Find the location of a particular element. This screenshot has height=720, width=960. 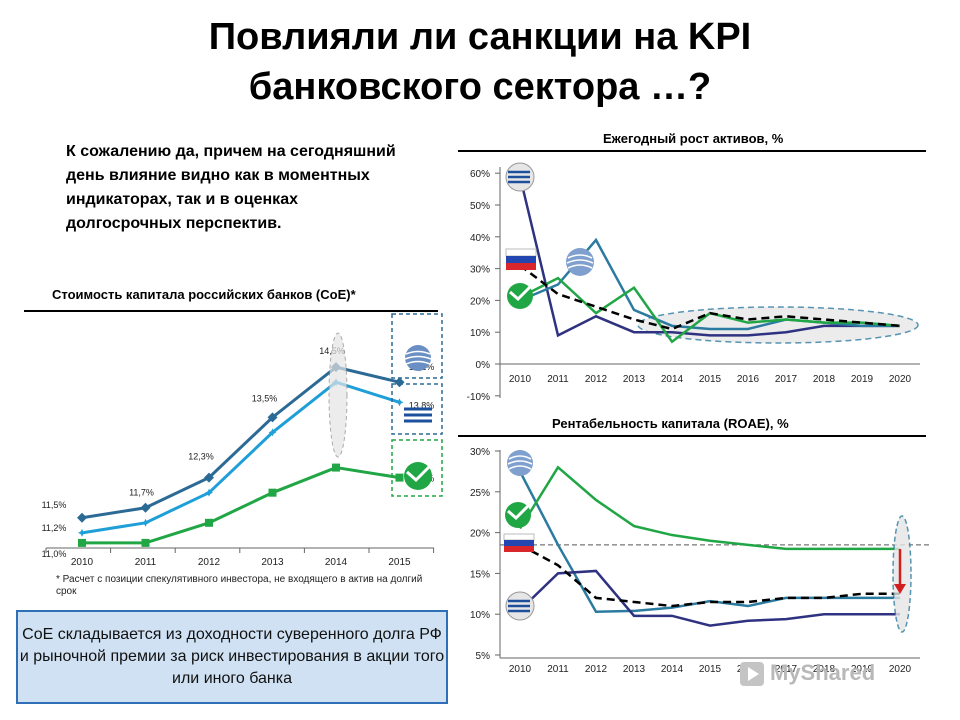

assets-y-tick-label: 10% is located at coordinates (480, 333).